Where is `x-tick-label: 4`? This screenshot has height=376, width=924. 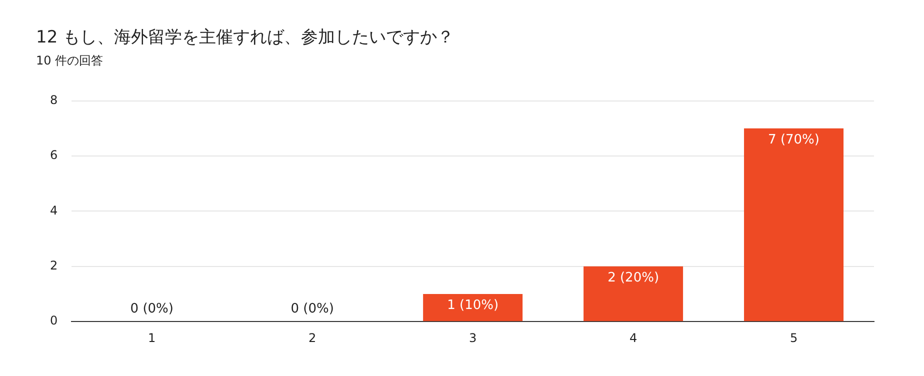 x-tick-label: 4 is located at coordinates (633, 337).